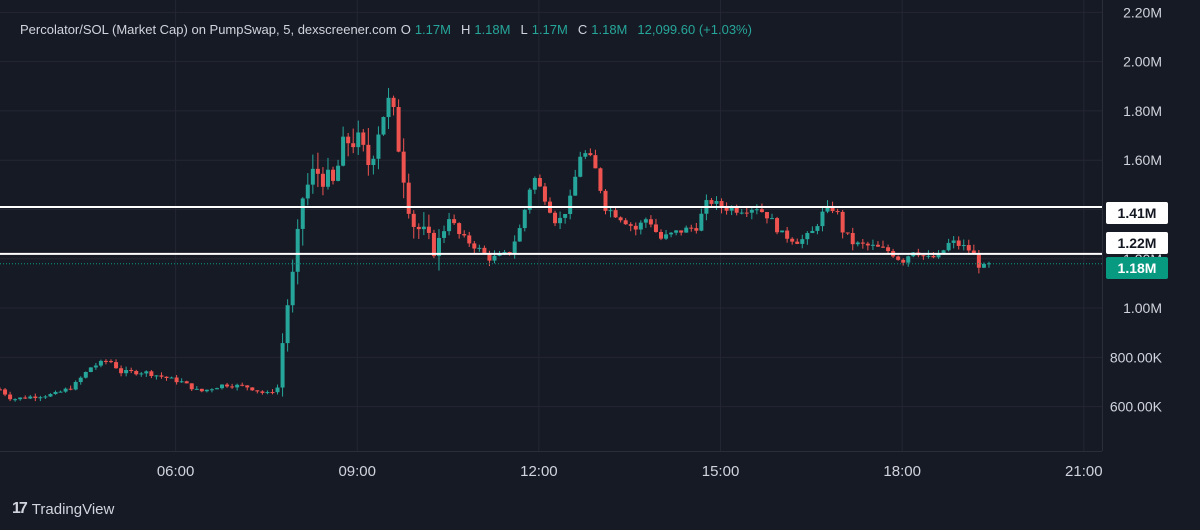 The height and width of the screenshot is (530, 1200). I want to click on hline-price-tag-lower: 1.22M, so click(1137, 243).